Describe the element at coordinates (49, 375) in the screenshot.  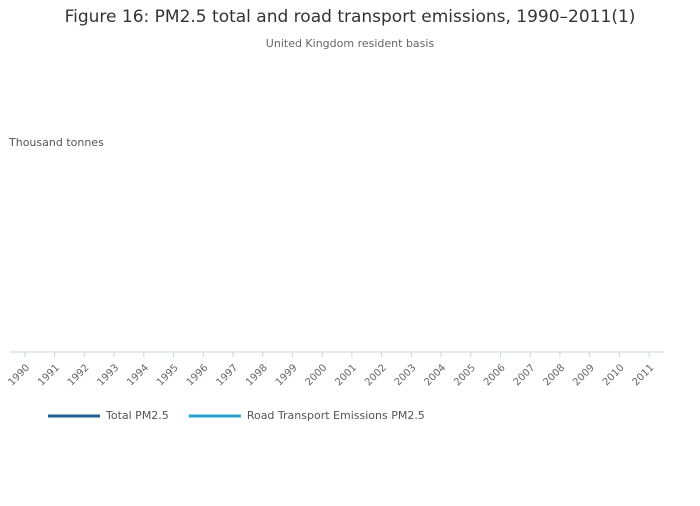
I see `x-tick-label: 1991` at that location.